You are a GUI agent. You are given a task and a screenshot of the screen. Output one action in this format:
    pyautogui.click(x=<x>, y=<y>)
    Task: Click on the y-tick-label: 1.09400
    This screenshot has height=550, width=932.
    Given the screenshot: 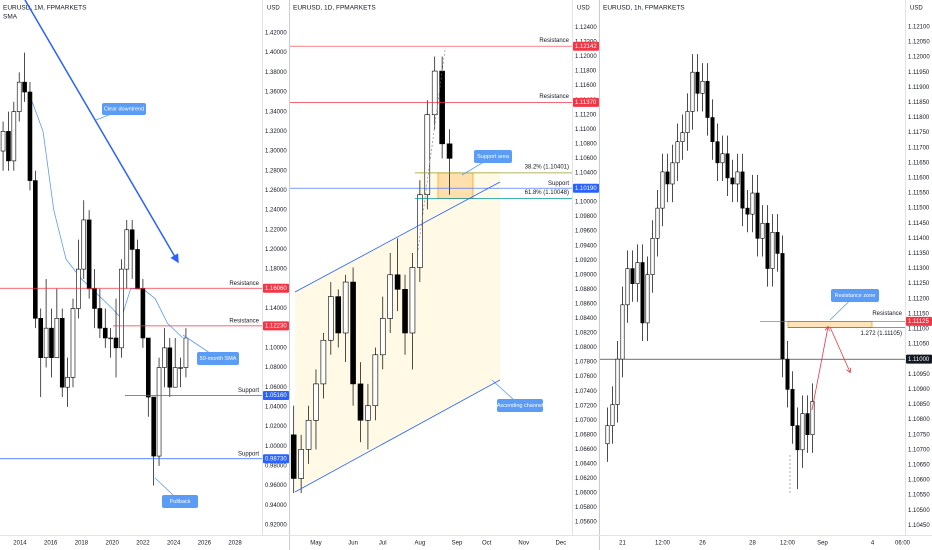 What is the action you would take?
    pyautogui.click(x=586, y=246)
    